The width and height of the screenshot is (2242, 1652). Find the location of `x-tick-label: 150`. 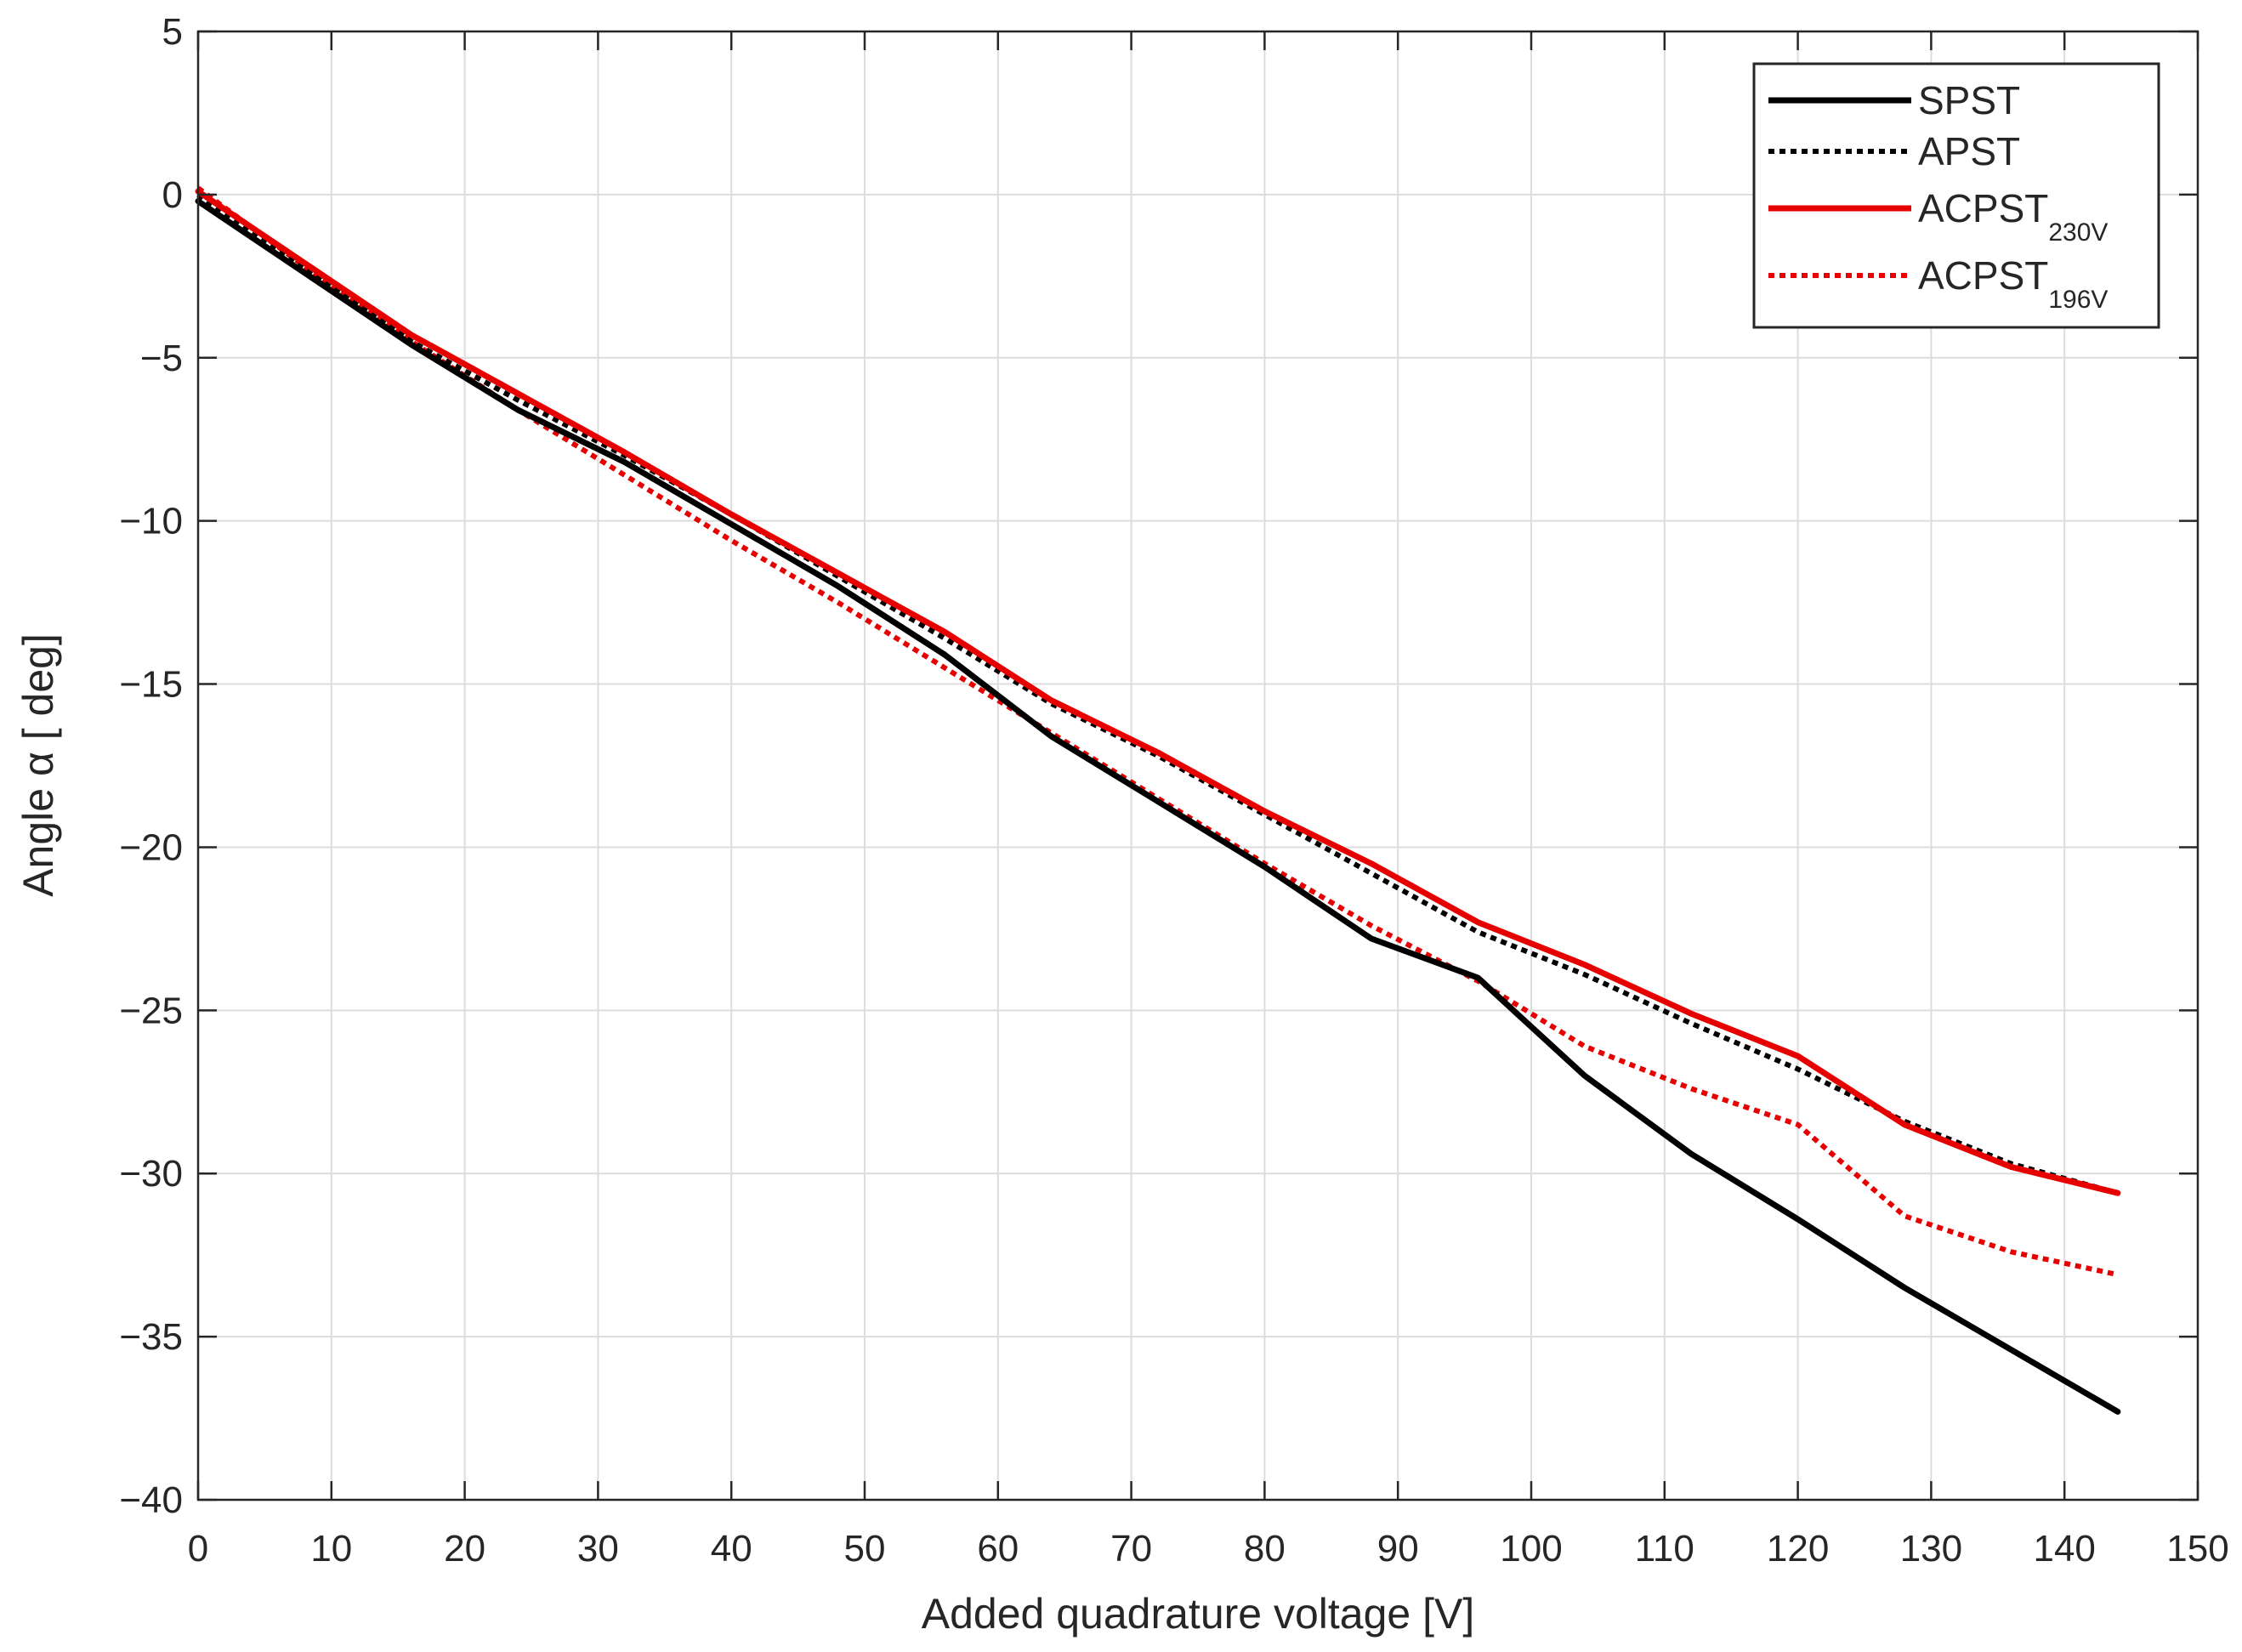

x-tick-label: 150 is located at coordinates (2197, 1549).